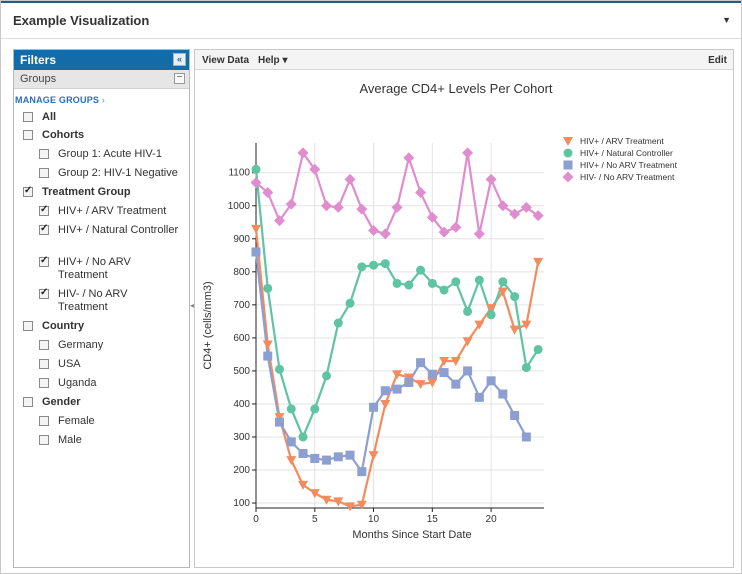 Image resolution: width=742 pixels, height=574 pixels. I want to click on chevron-down-icon: ▼, so click(726, 20).